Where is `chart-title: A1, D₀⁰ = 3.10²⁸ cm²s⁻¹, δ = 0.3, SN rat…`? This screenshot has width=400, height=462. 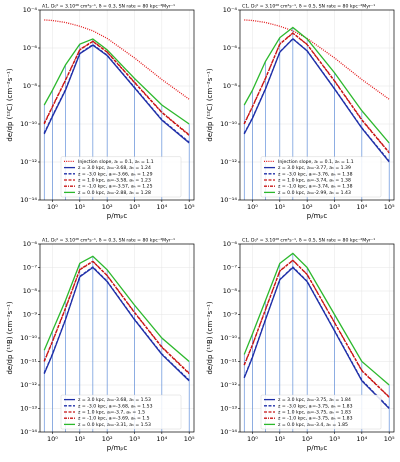
chart-title: A1, D₀⁰ = 3.10²⁸ cm²s⁻¹, δ = 0.3, SN rat… is located at coordinates (108, 7).